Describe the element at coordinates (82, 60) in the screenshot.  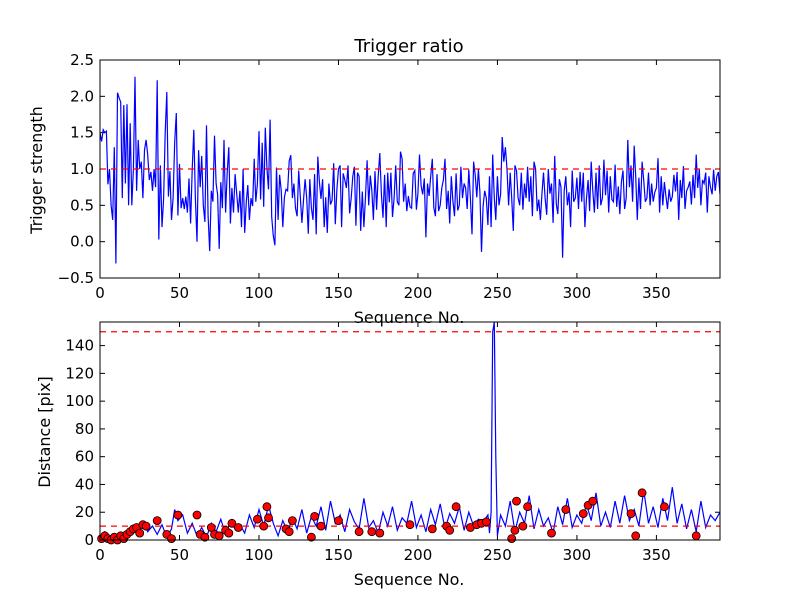
I see `y-tick-label: 2.5` at that location.